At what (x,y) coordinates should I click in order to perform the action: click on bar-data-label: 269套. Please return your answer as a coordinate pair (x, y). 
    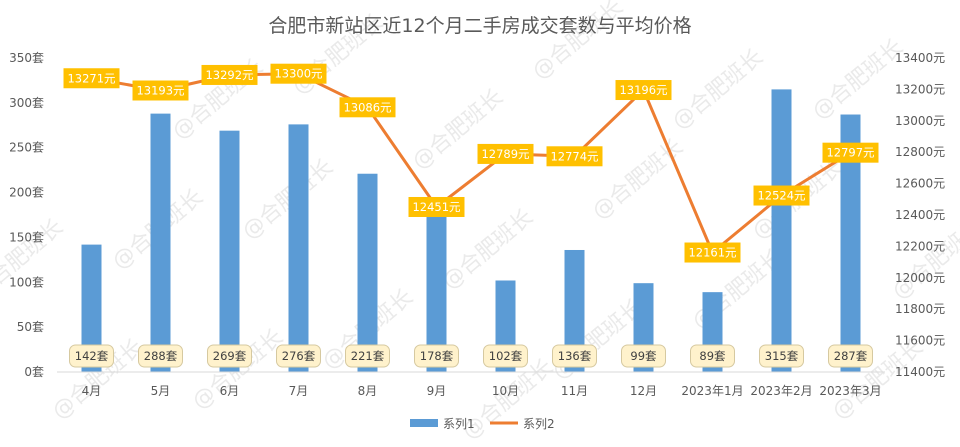
    Looking at the image, I should click on (230, 356).